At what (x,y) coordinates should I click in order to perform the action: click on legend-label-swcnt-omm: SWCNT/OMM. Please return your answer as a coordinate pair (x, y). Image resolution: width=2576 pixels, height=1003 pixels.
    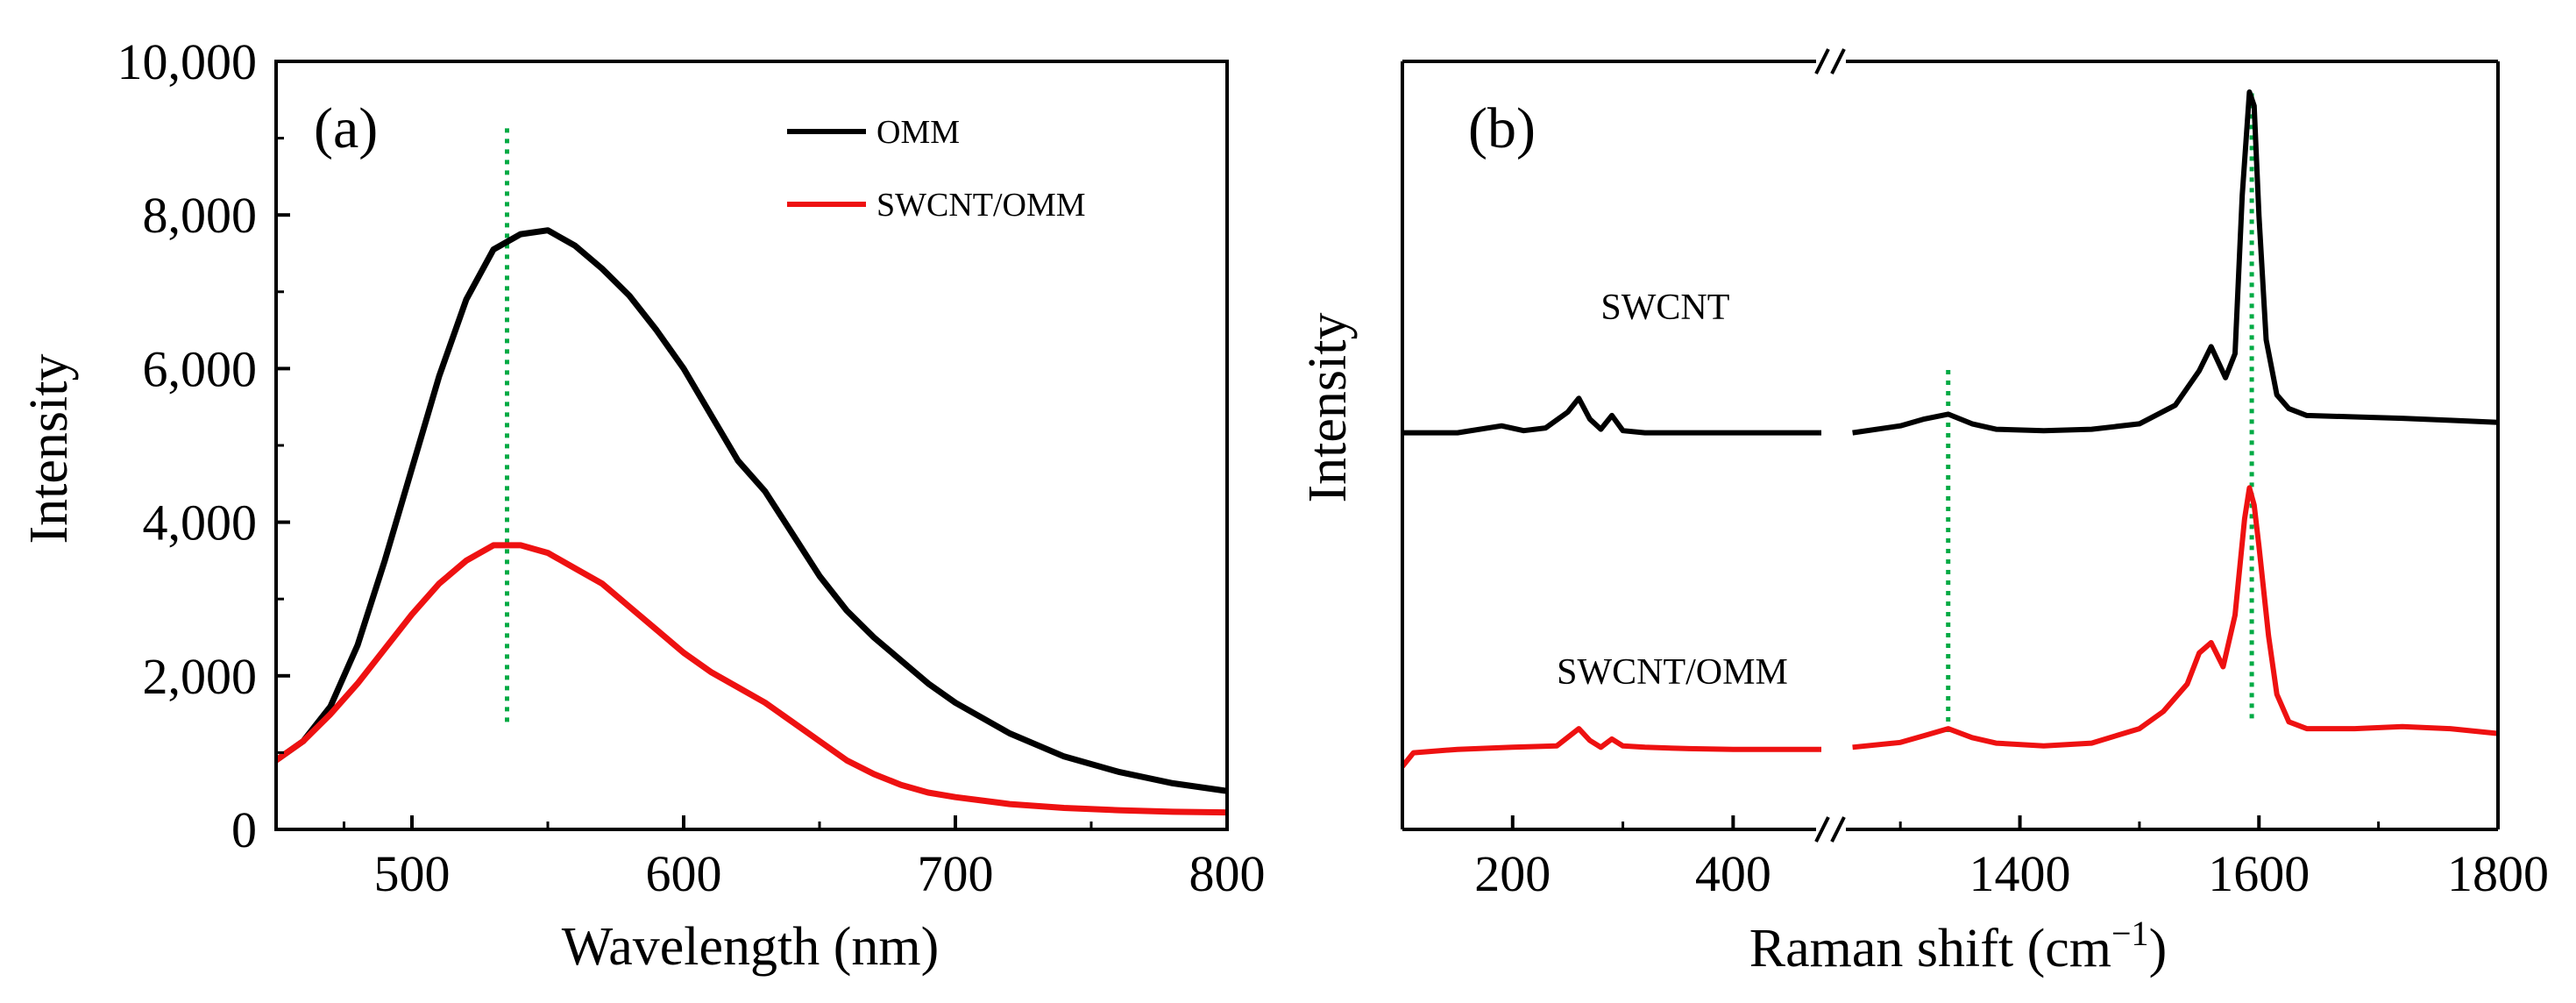
    Looking at the image, I should click on (981, 205).